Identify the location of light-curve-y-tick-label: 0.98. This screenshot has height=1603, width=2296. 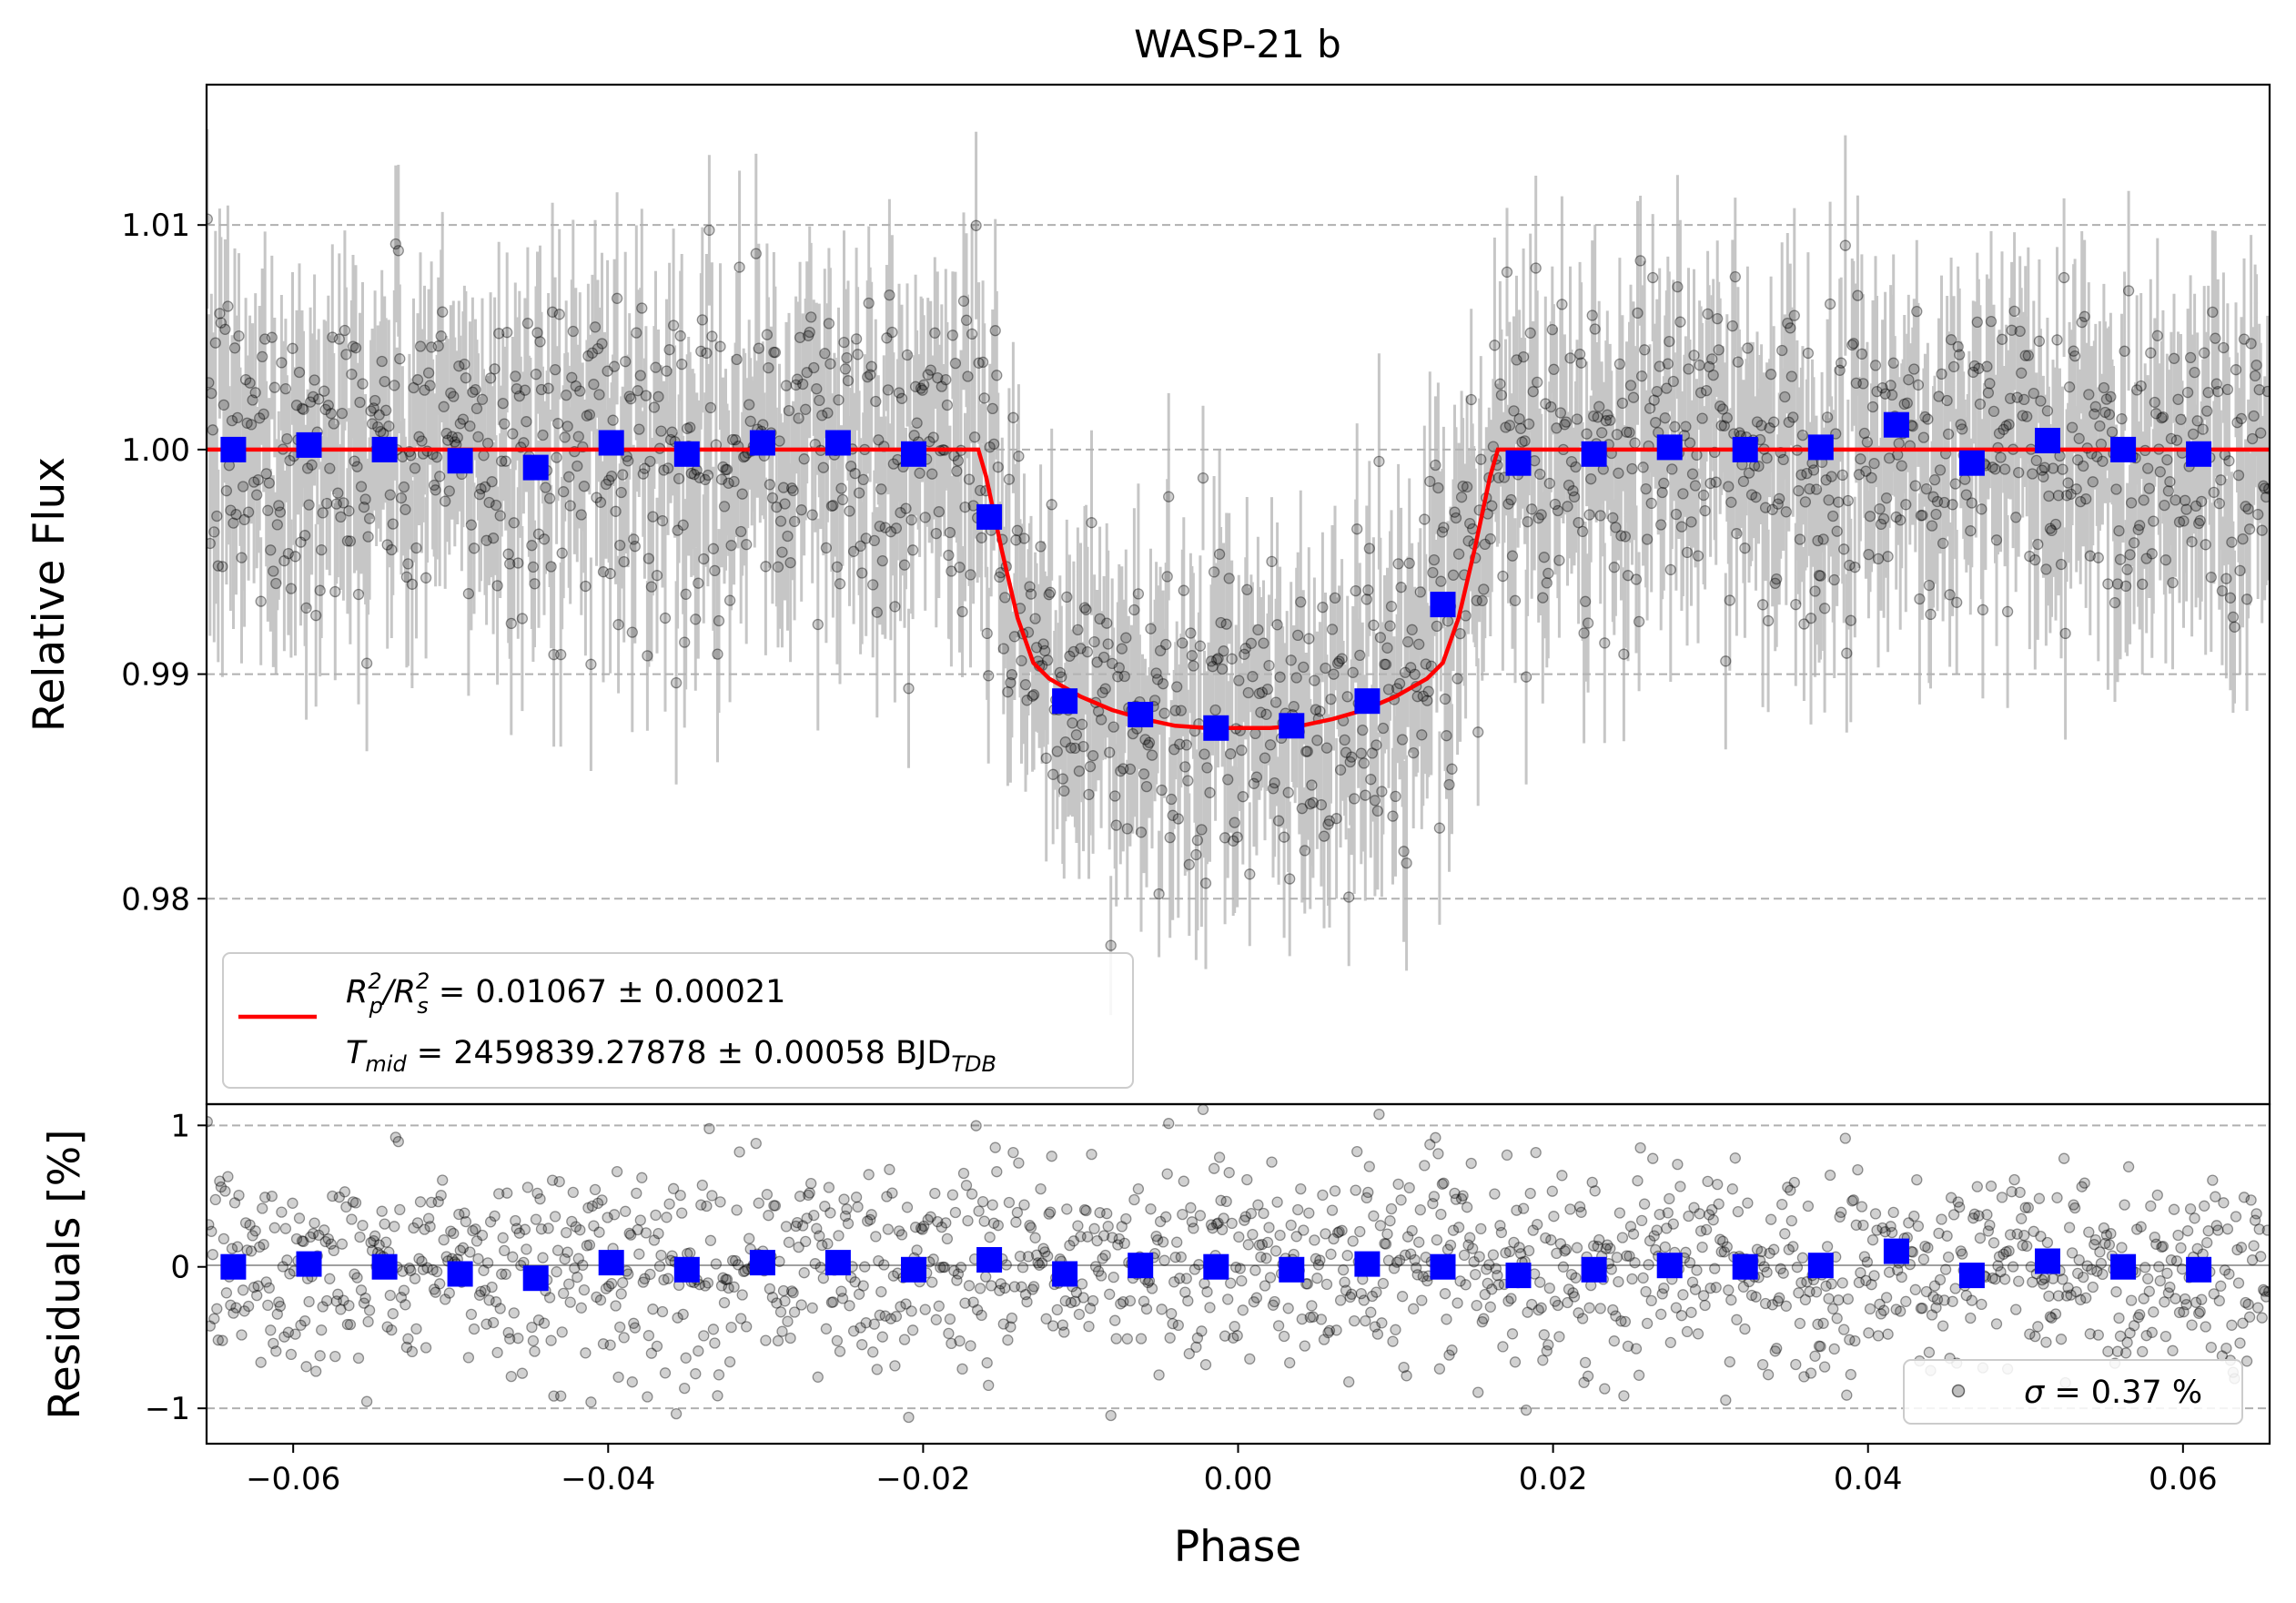
(156, 899).